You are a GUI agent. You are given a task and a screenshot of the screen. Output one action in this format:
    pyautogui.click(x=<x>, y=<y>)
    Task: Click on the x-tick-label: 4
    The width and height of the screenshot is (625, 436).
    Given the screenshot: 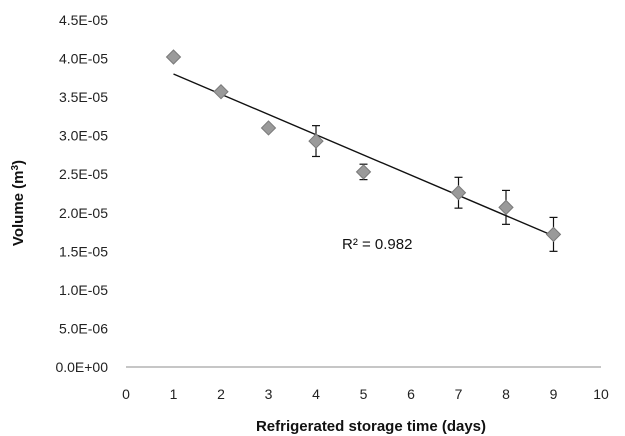 What is the action you would take?
    pyautogui.click(x=316, y=394)
    